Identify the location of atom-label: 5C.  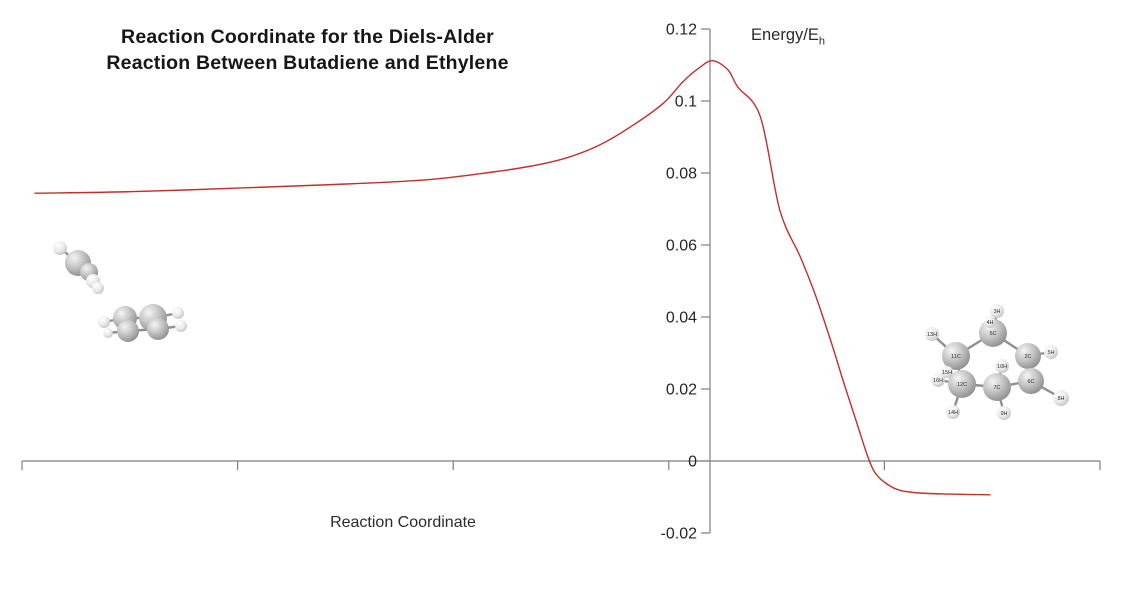
(992, 334).